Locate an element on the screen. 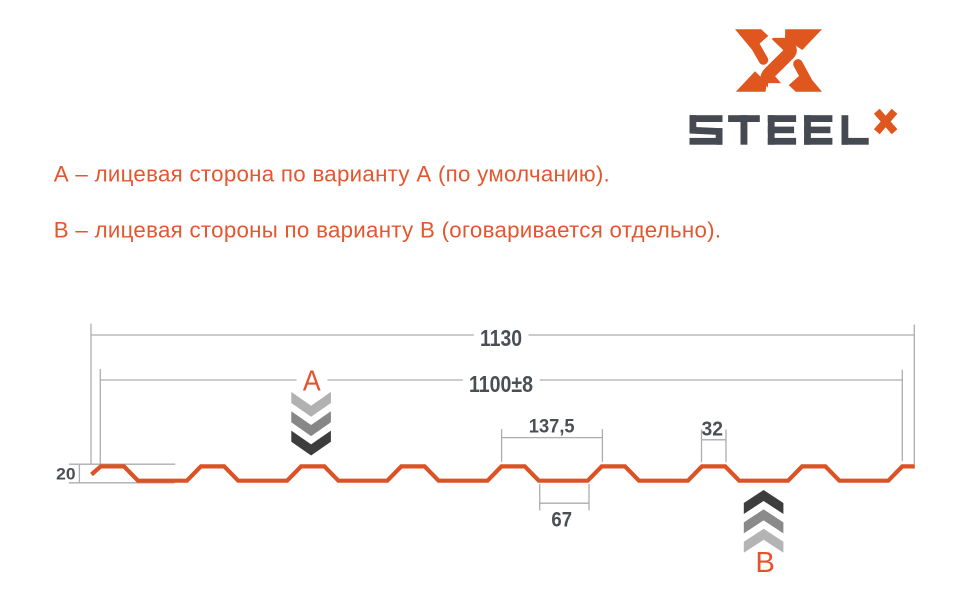 The height and width of the screenshot is (597, 970). svg-text: 1100±8 is located at coordinates (501, 384).